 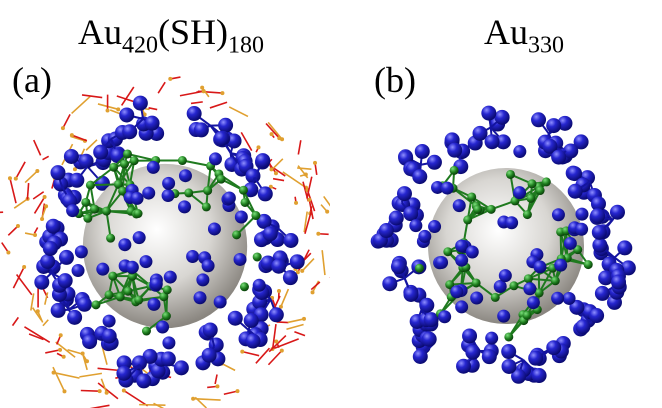 I want to click on core-sphere, so click(x=506, y=246).